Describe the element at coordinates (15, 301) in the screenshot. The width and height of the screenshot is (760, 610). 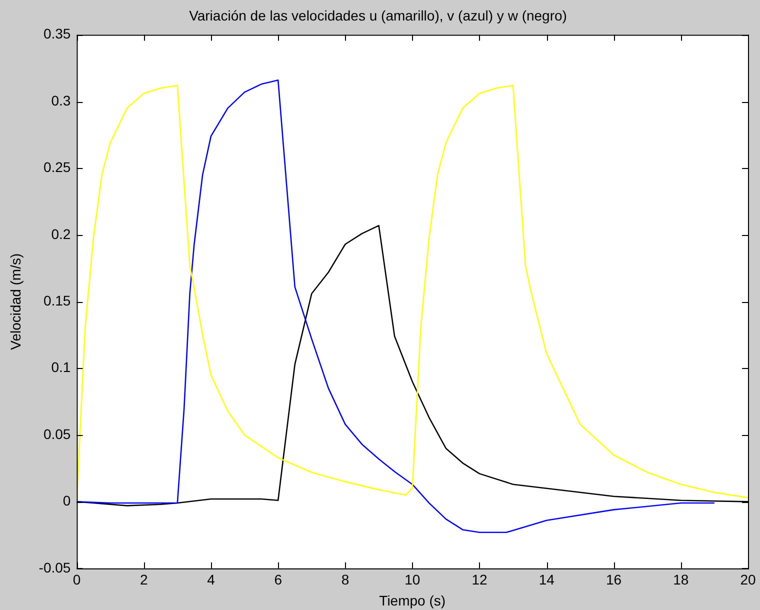
I see `y-axis-title: Velocidad (m/s)` at that location.